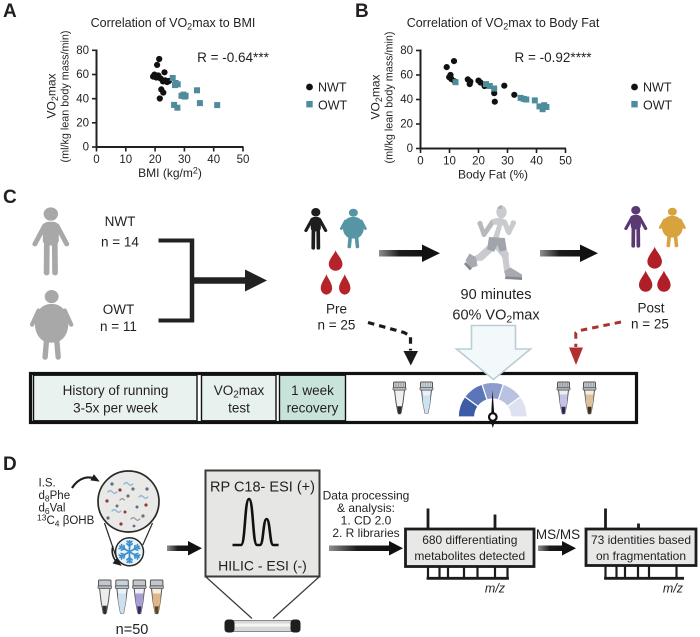  Describe the element at coordinates (366, 508) in the screenshot. I see `svg-text: & analysis:` at that location.